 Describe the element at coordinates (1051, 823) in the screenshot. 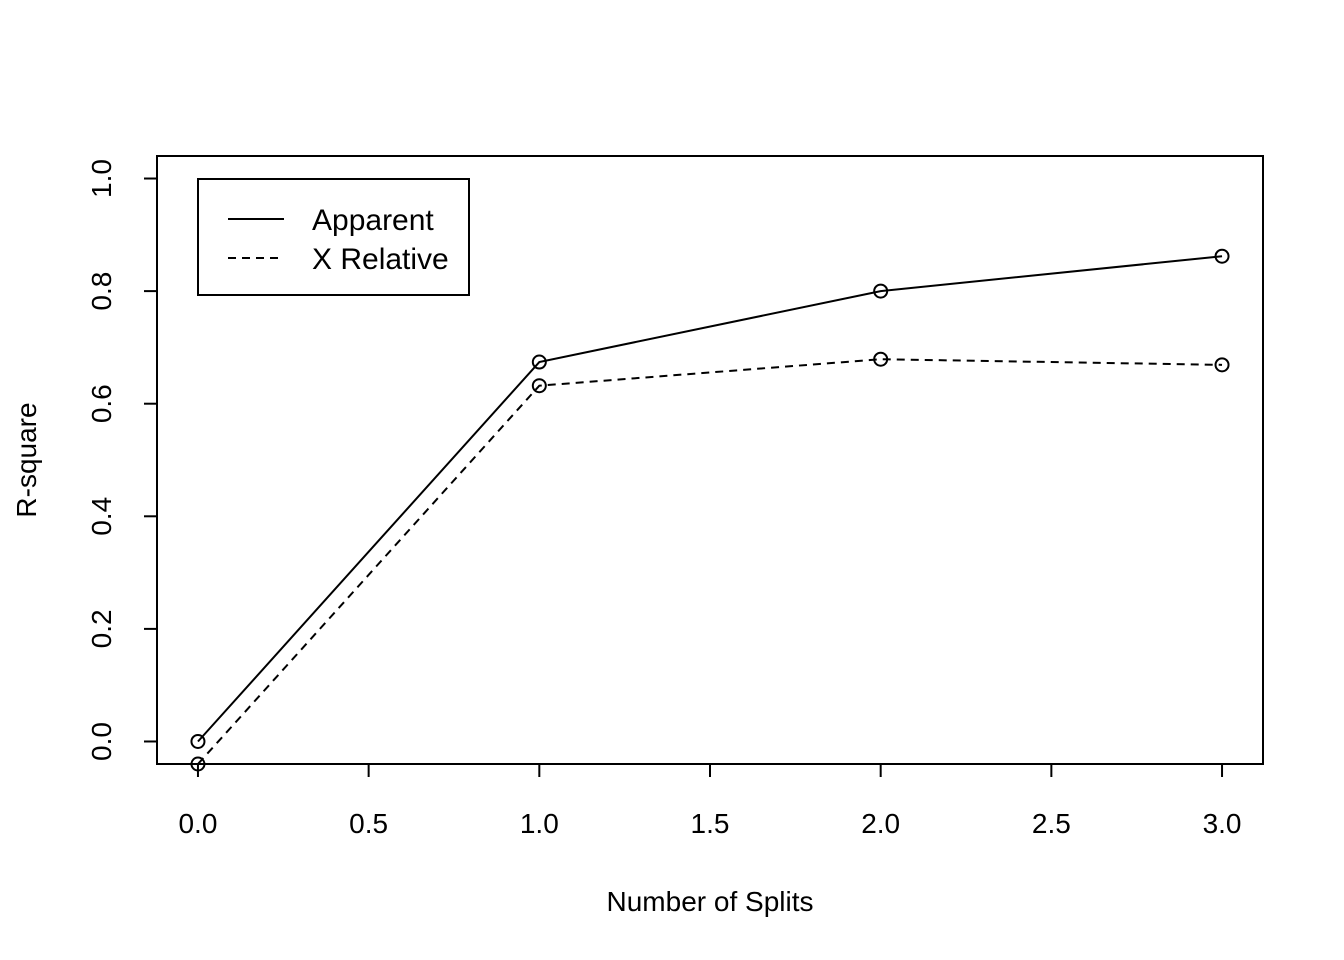

I see `x-tick-label: 2.5` at that location.